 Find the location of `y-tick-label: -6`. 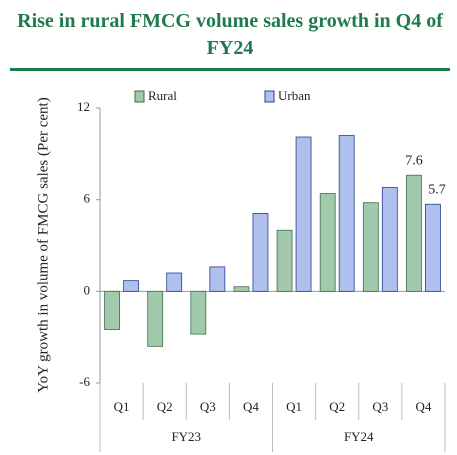

y-tick-label: -6 is located at coordinates (84, 381).